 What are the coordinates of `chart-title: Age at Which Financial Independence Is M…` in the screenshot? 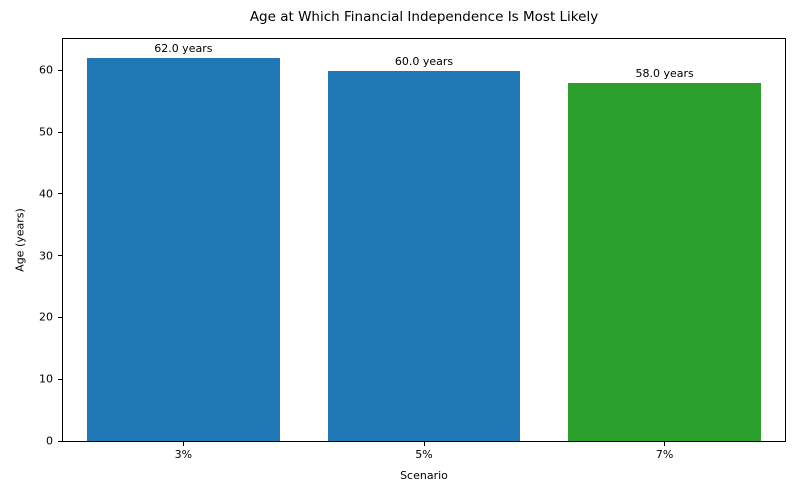 It's located at (424, 17).